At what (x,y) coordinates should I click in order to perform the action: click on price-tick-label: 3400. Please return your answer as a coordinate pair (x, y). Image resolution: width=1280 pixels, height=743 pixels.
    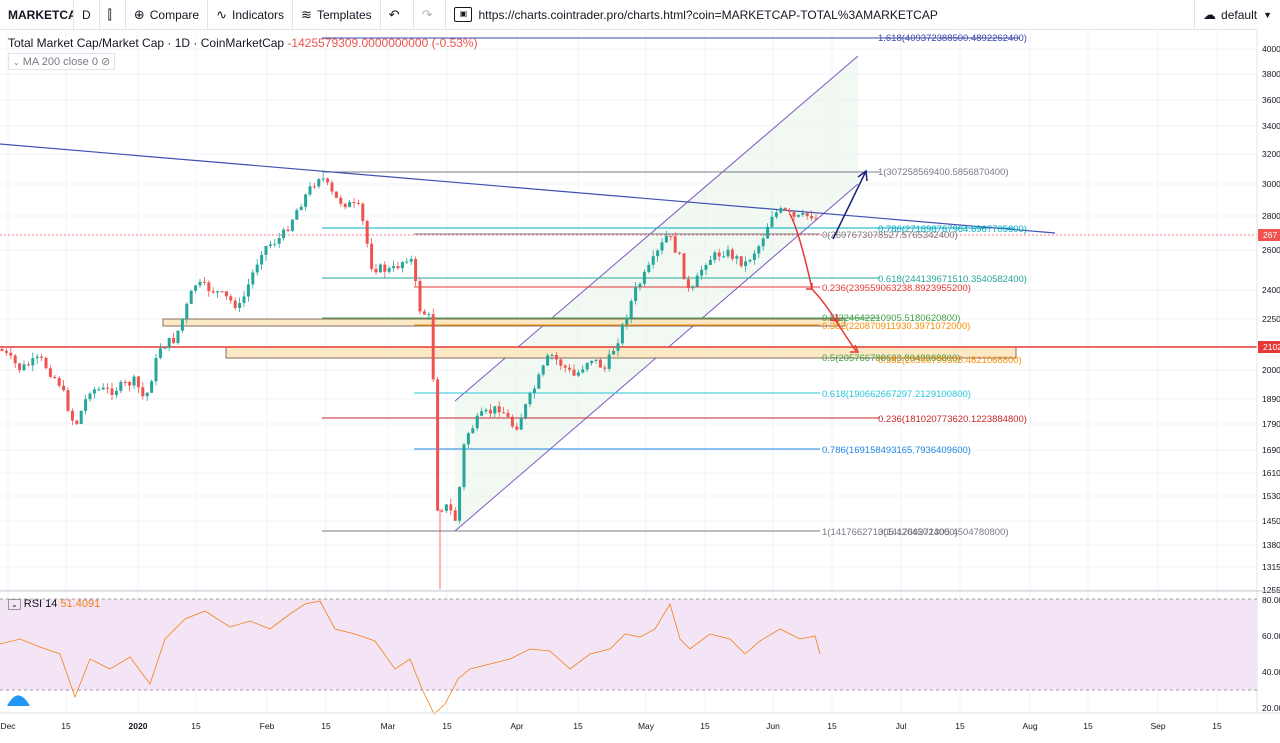
    Looking at the image, I should click on (1271, 126).